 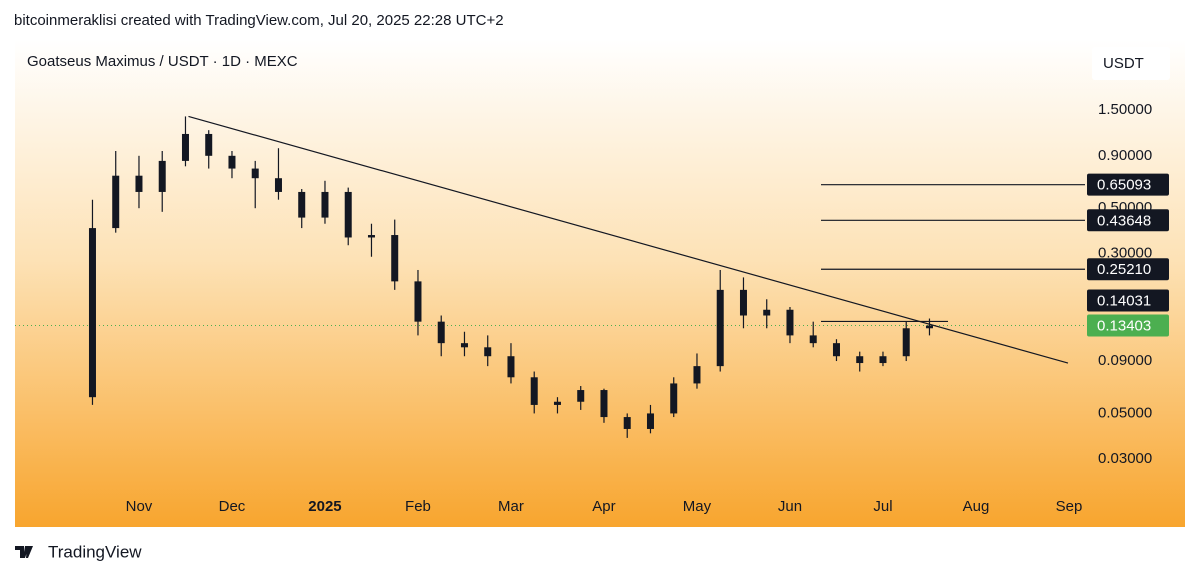 I want to click on last-price-label: 0.13403, so click(x=1124, y=326).